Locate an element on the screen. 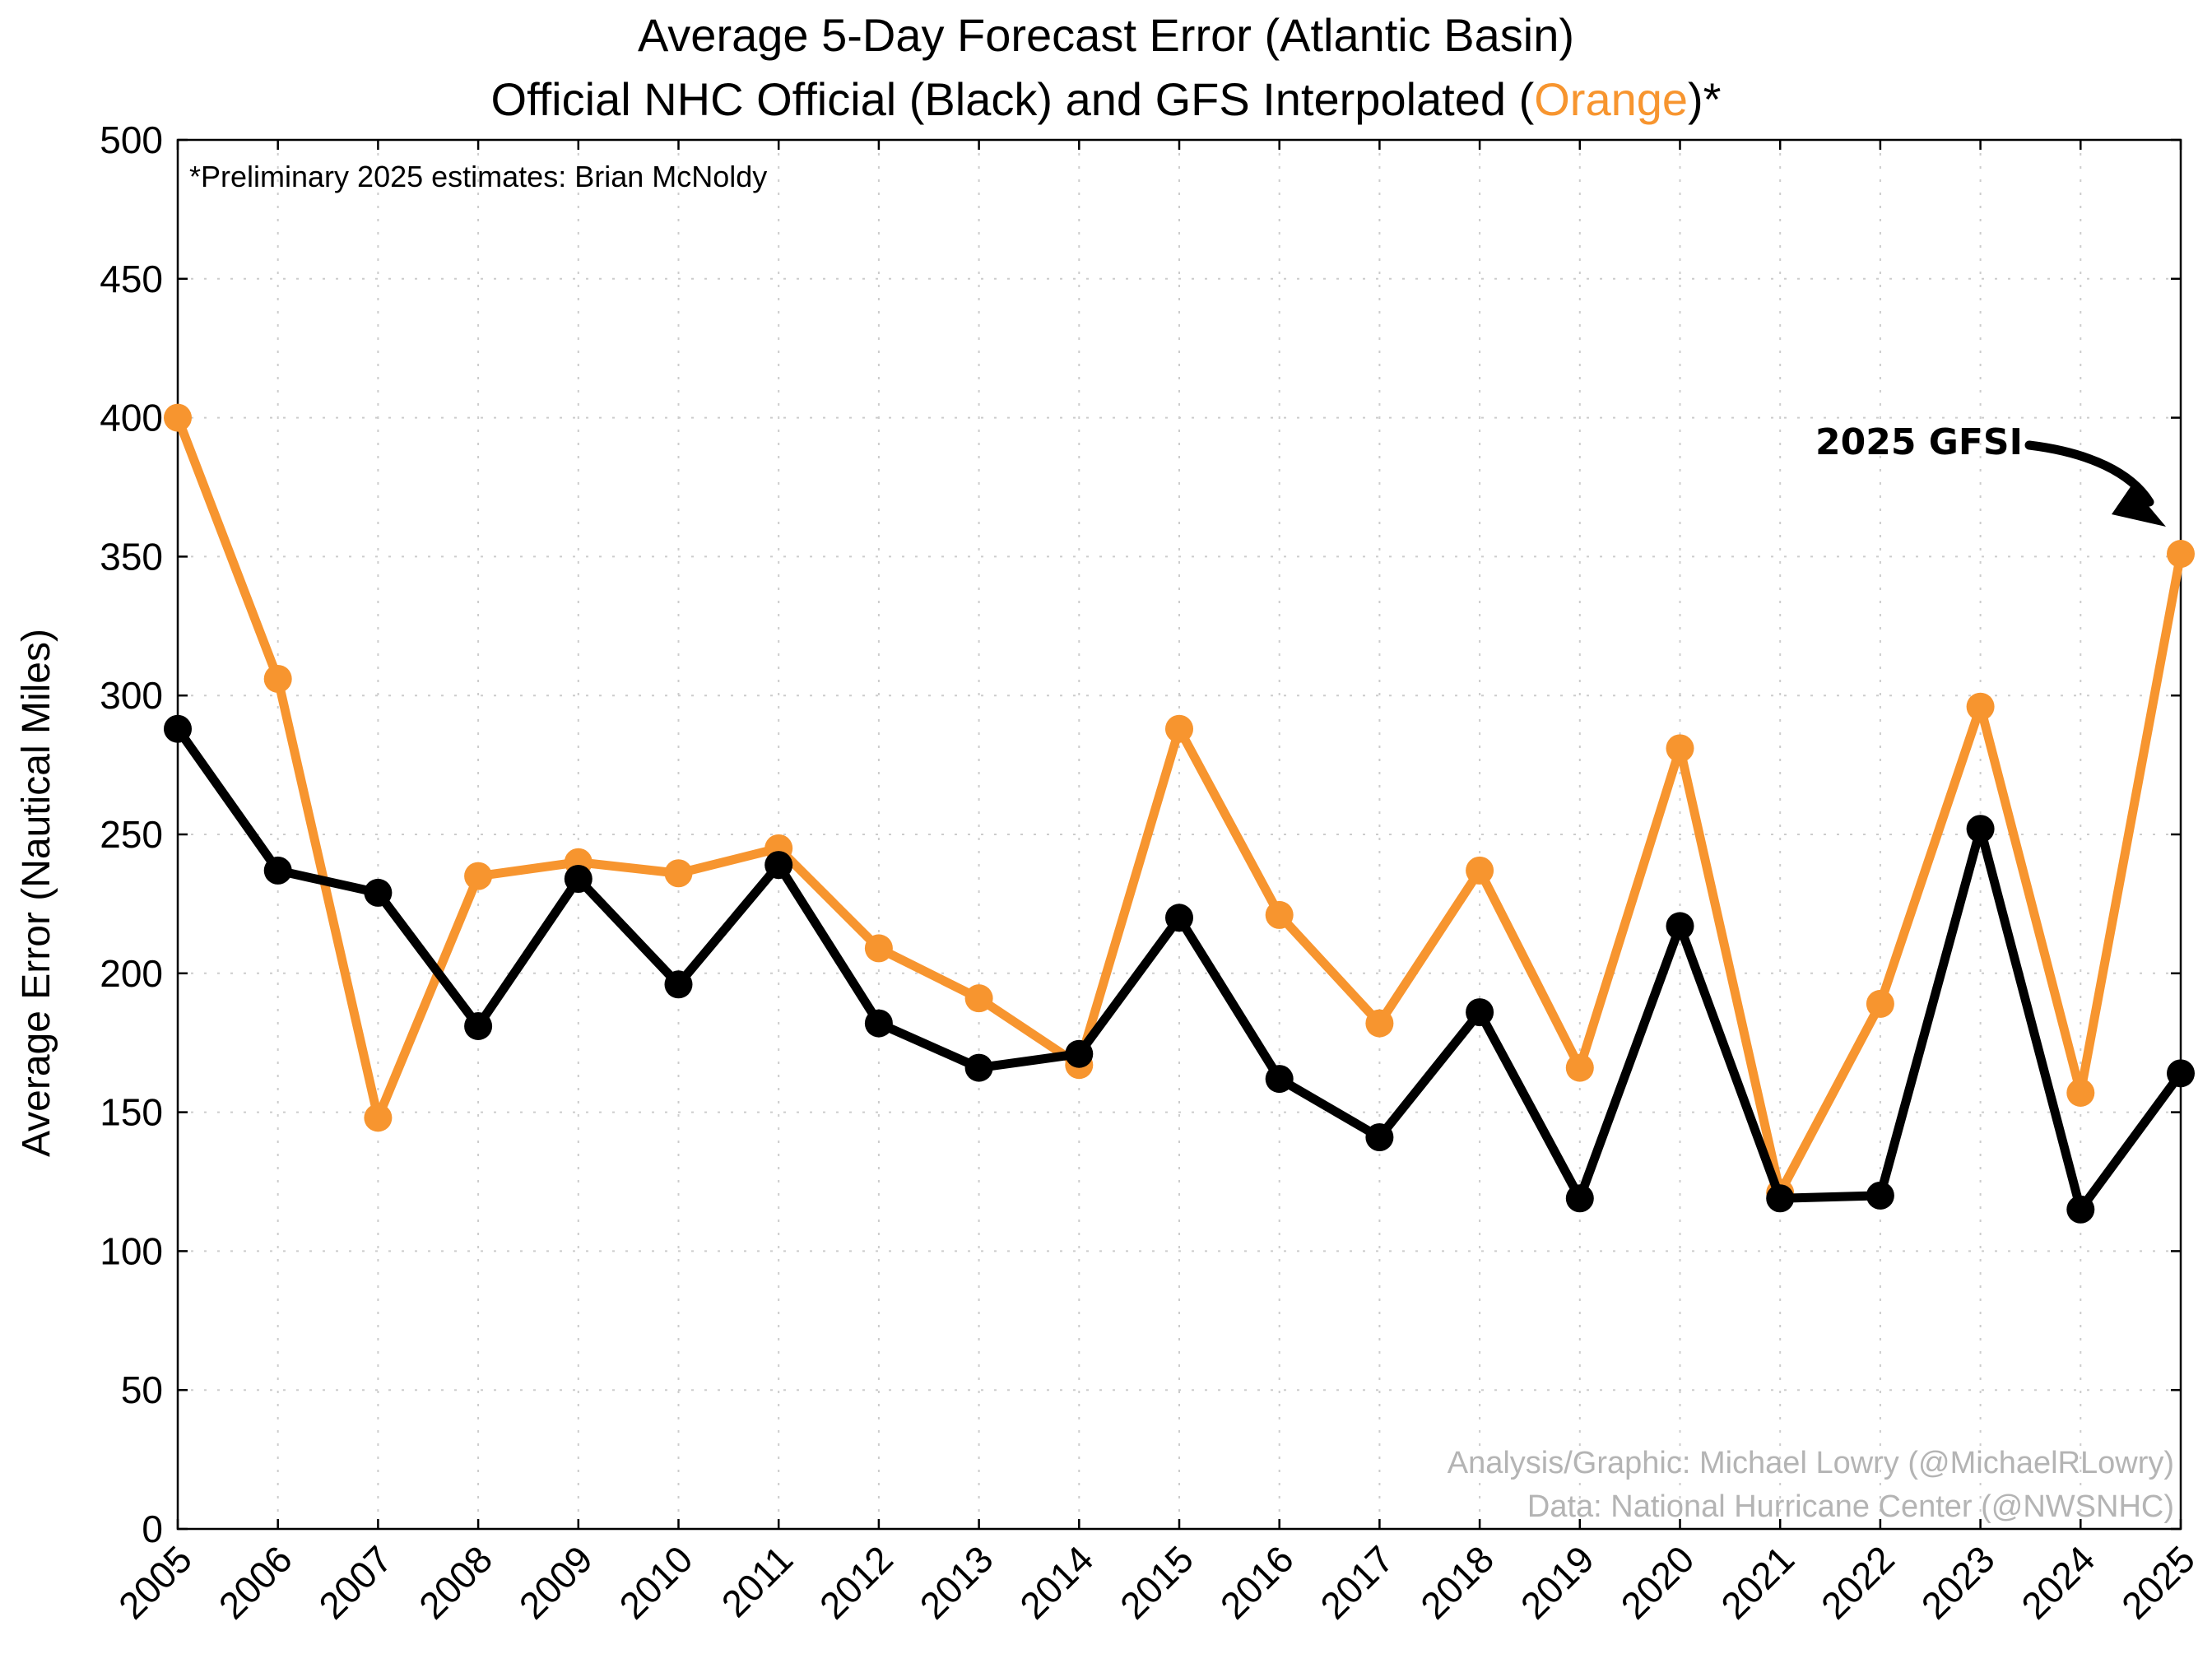  point-official-2006 is located at coordinates (277, 870).